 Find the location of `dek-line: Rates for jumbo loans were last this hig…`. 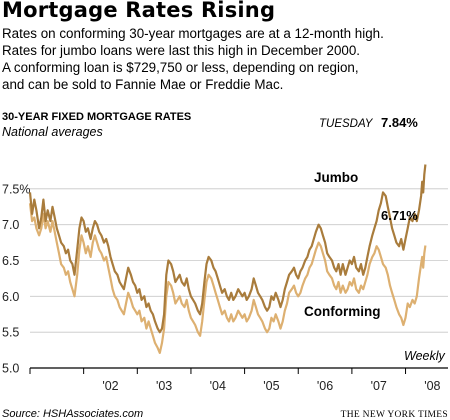

dek-line: Rates for jumbo loans were last this hig… is located at coordinates (181, 50).